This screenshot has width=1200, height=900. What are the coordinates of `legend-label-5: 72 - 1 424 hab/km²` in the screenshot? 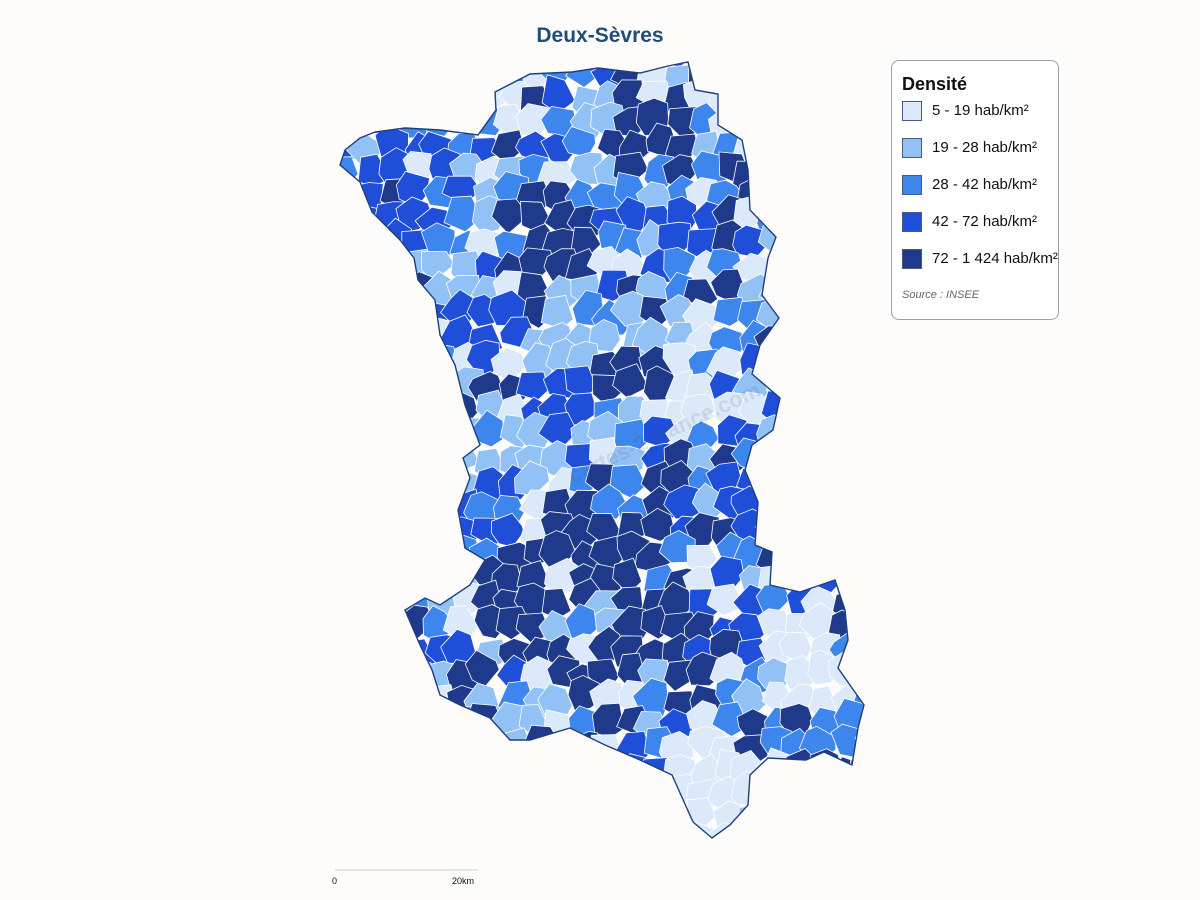 It's located at (995, 258).